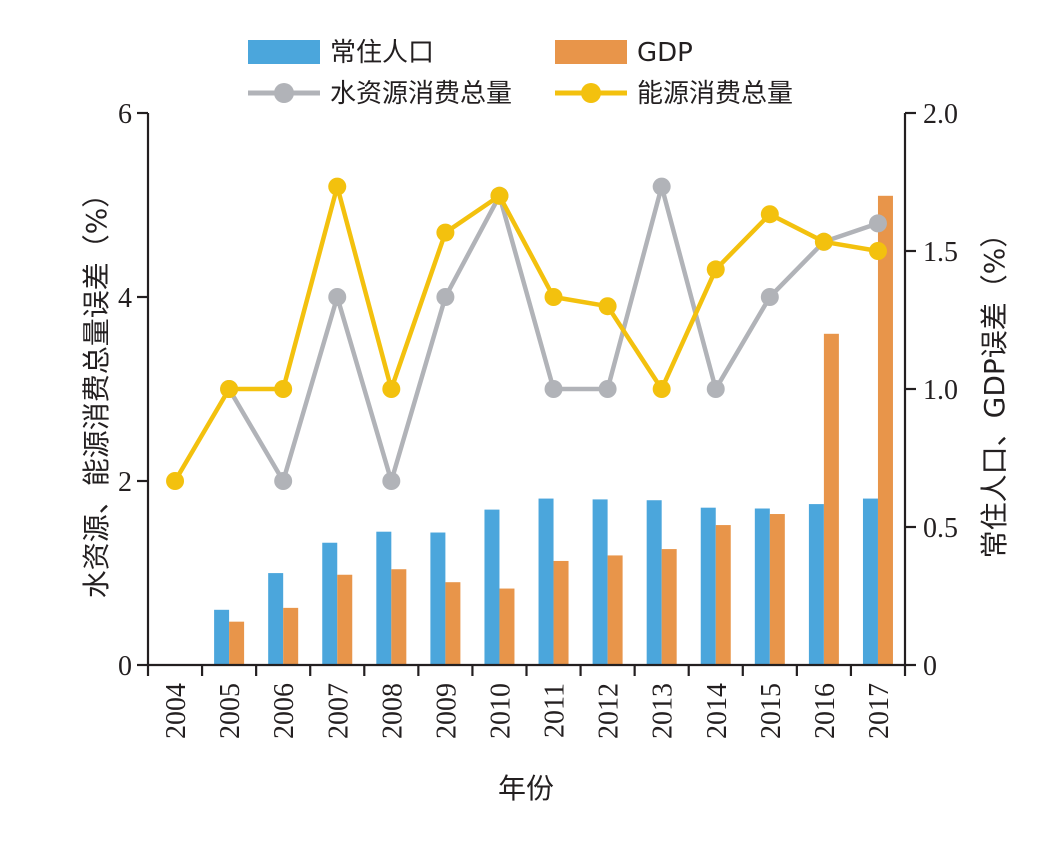  I want to click on legend-item-常住人口: 常住人口, so click(341, 53).